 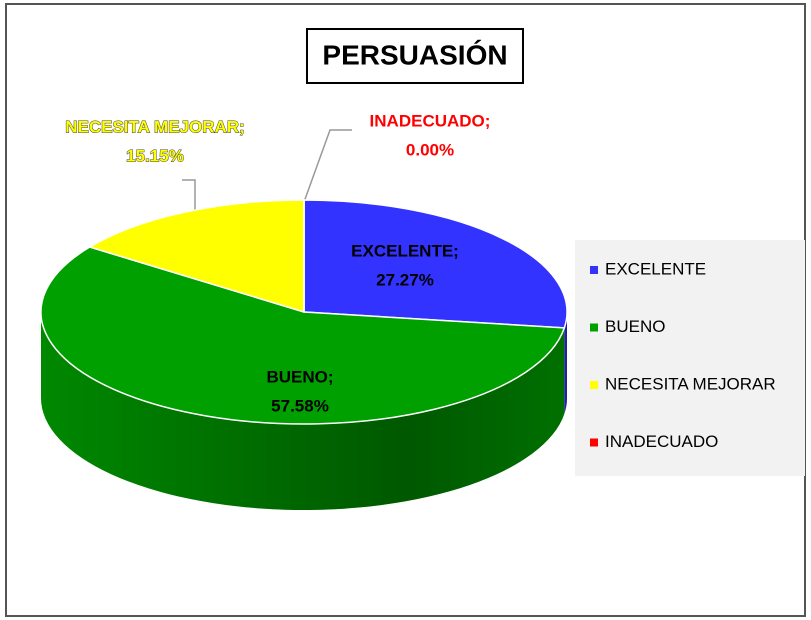 What do you see at coordinates (635, 326) in the screenshot?
I see `legend-label: BUENO` at bounding box center [635, 326].